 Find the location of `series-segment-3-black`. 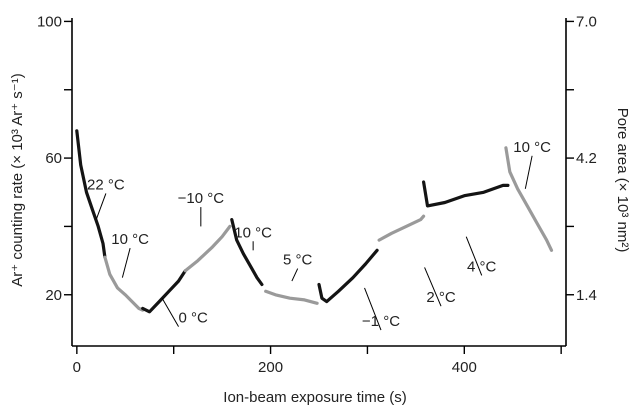

series-segment-3-black is located at coordinates (164, 291).